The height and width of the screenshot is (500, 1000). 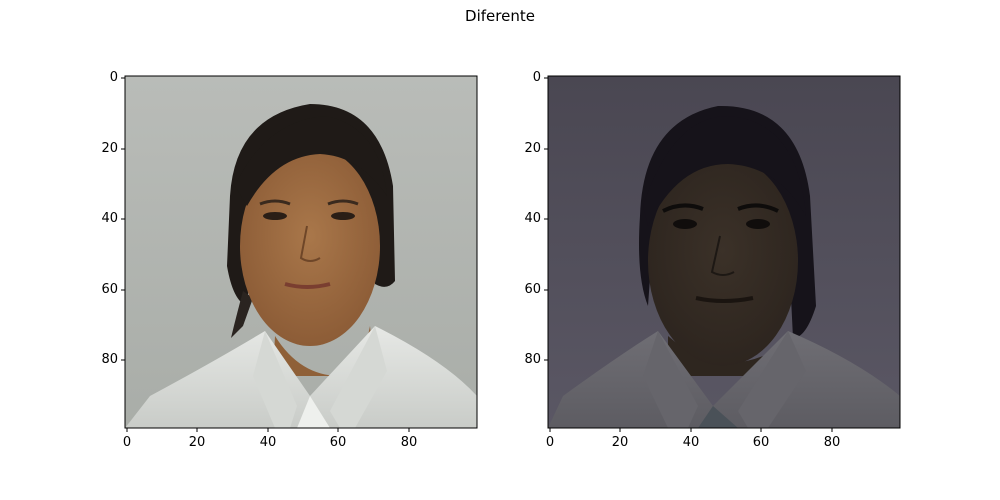 What do you see at coordinates (109, 218) in the screenshot?
I see `left-y-tick-40: 40` at bounding box center [109, 218].